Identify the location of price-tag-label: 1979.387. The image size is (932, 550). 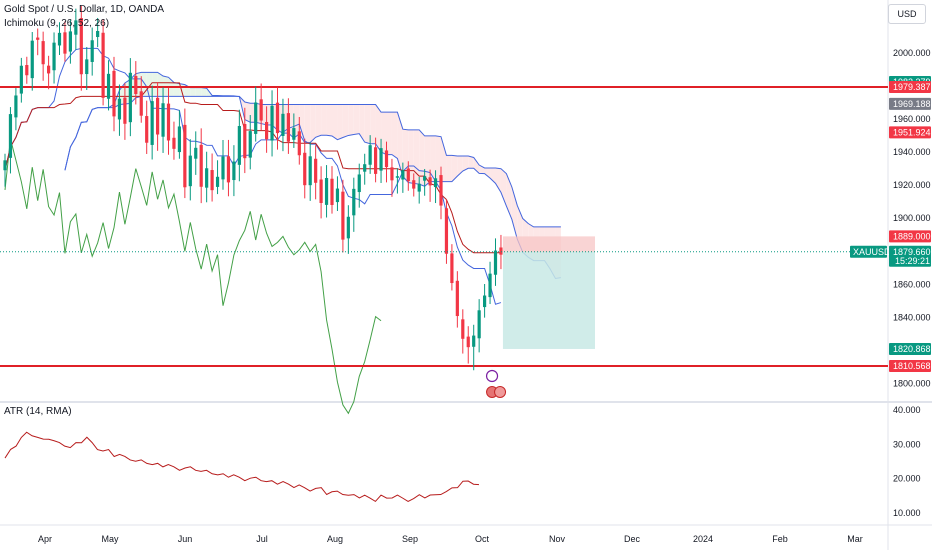
(912, 87).